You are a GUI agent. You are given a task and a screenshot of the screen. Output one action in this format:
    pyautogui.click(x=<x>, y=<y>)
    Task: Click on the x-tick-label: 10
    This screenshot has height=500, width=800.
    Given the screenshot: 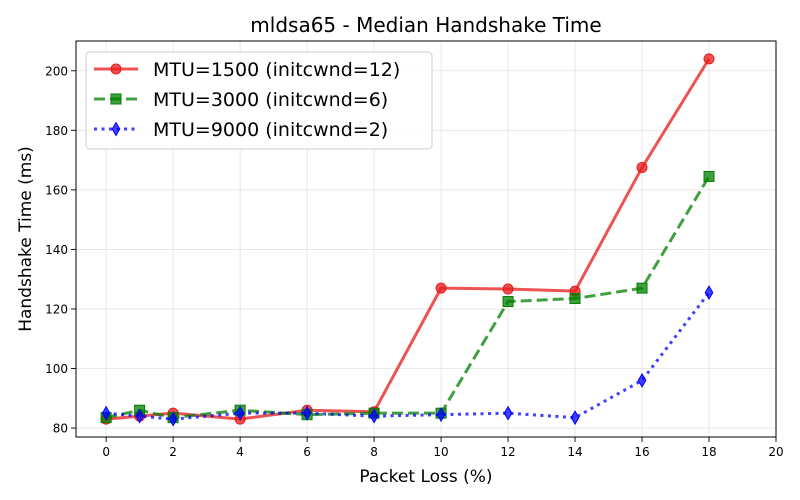 What is the action you would take?
    pyautogui.click(x=440, y=452)
    